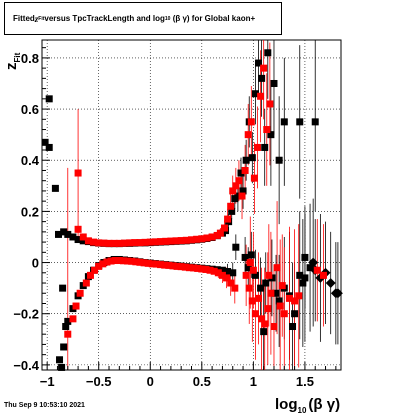  What do you see at coordinates (253, 381) in the screenshot?
I see `x-tick-label: 1` at bounding box center [253, 381].